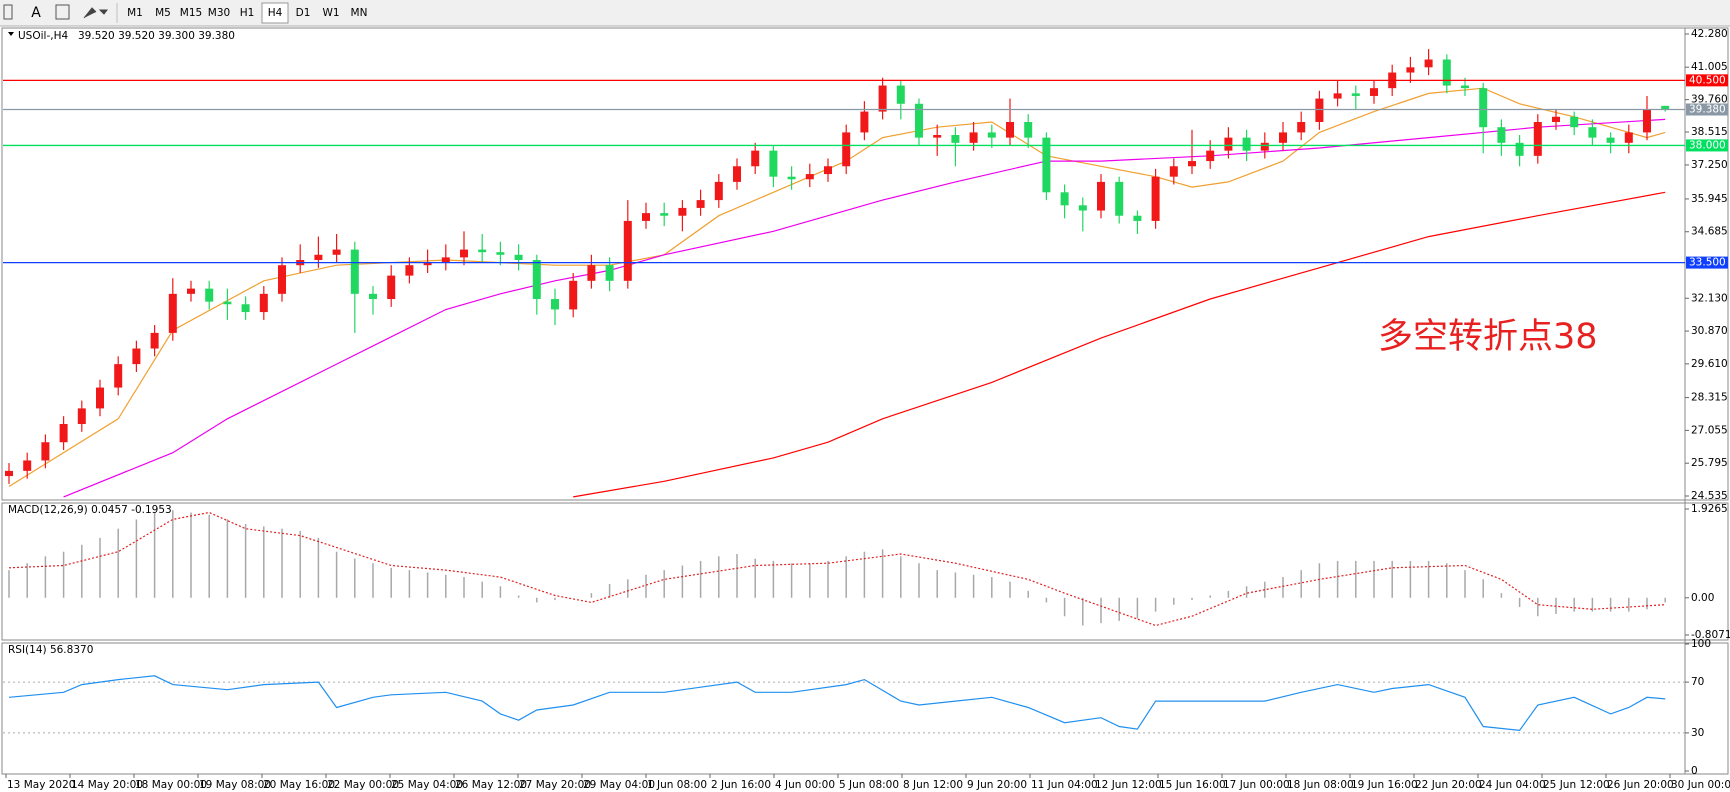  I want to click on price-level-label: 39.380, so click(1707, 110).